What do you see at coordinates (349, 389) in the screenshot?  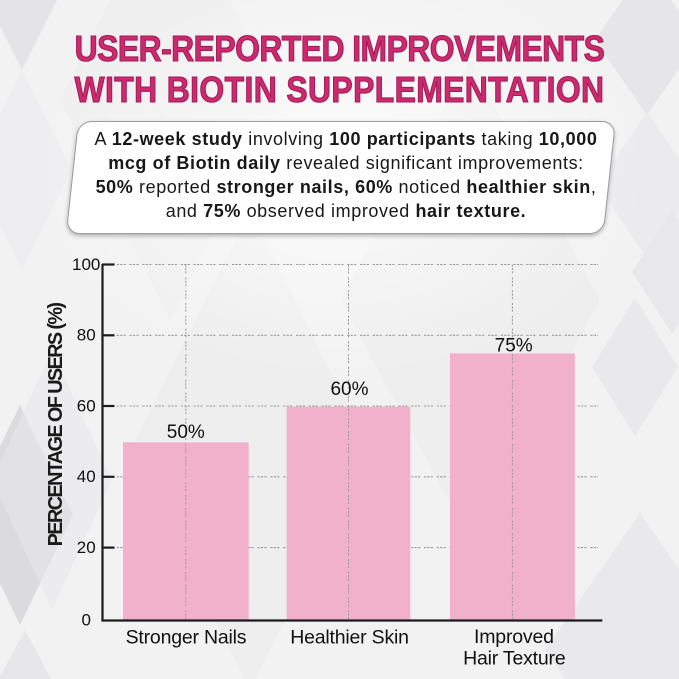 I see `svg-text: 60%` at bounding box center [349, 389].